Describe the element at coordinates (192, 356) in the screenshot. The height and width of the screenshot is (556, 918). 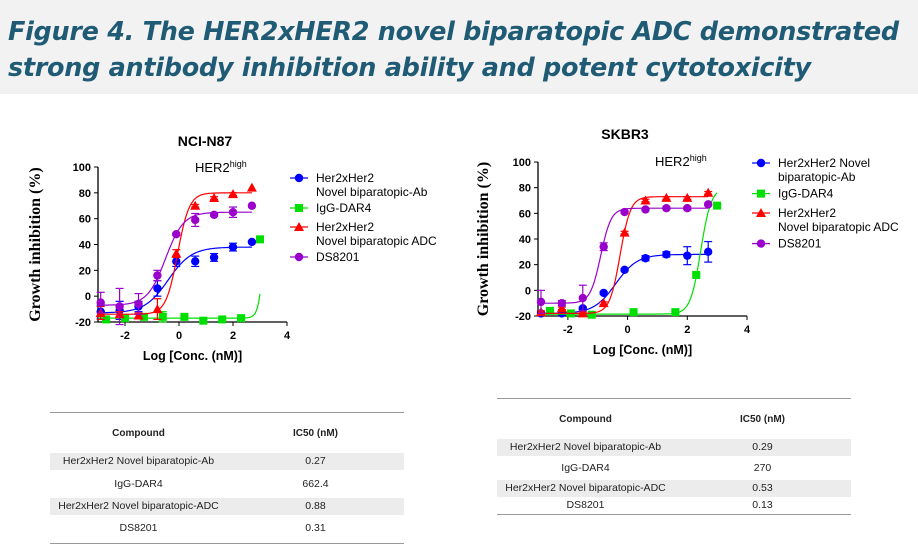
I see `x-axis-label: Log [Conc. (nM)]` at that location.